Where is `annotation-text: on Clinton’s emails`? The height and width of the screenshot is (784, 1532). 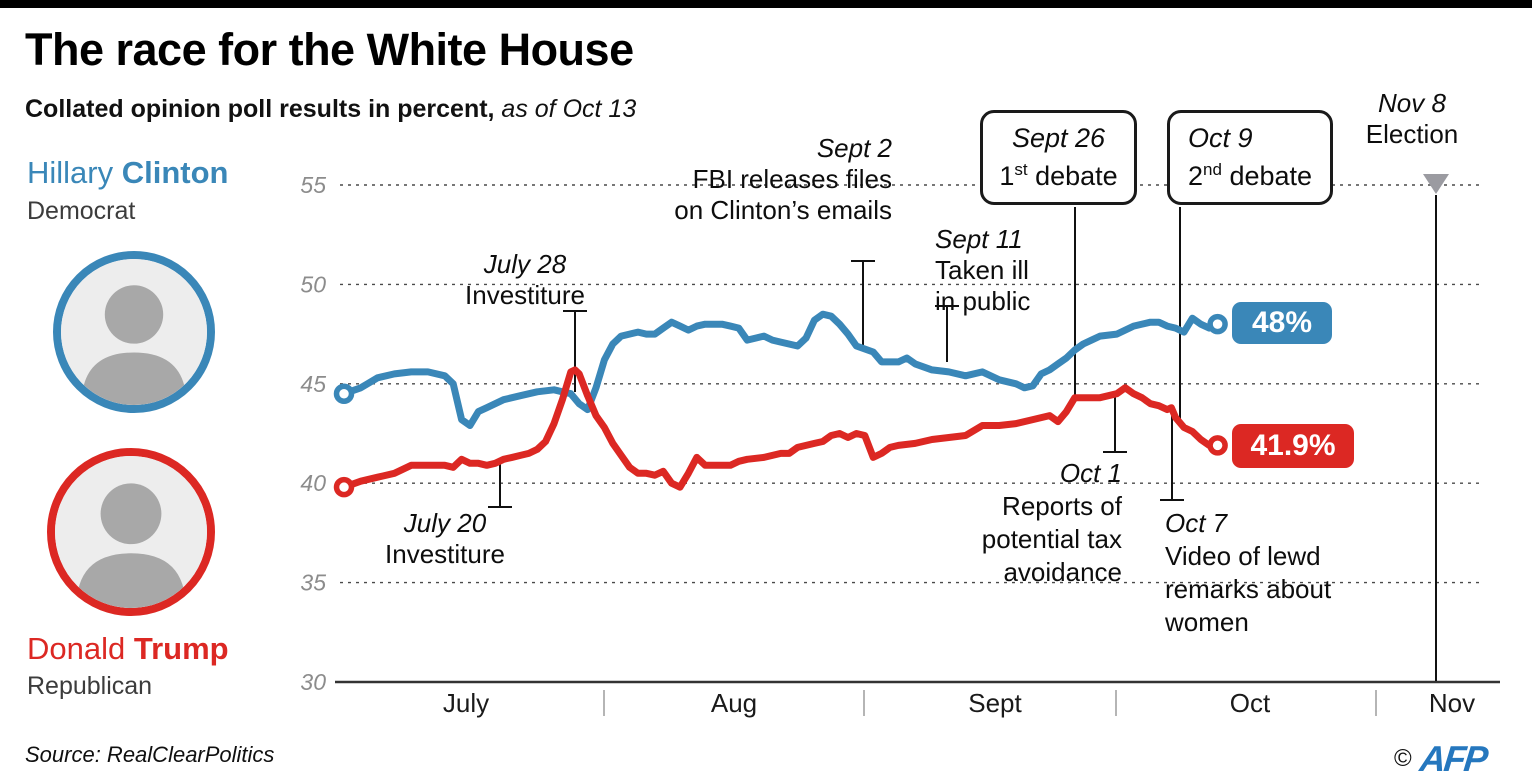 annotation-text: on Clinton’s emails is located at coordinates (783, 210).